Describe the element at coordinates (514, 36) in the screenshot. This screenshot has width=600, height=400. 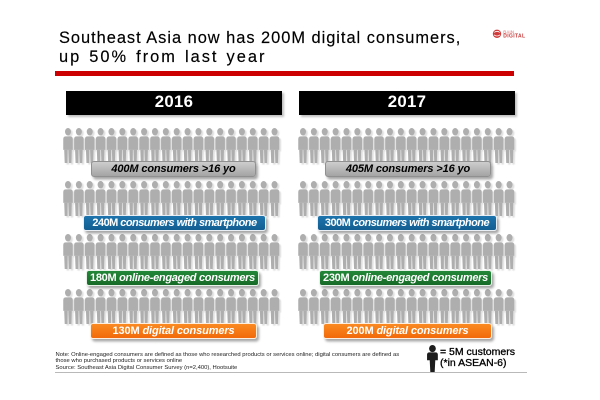
I see `svg-text: DIGITAL` at that location.